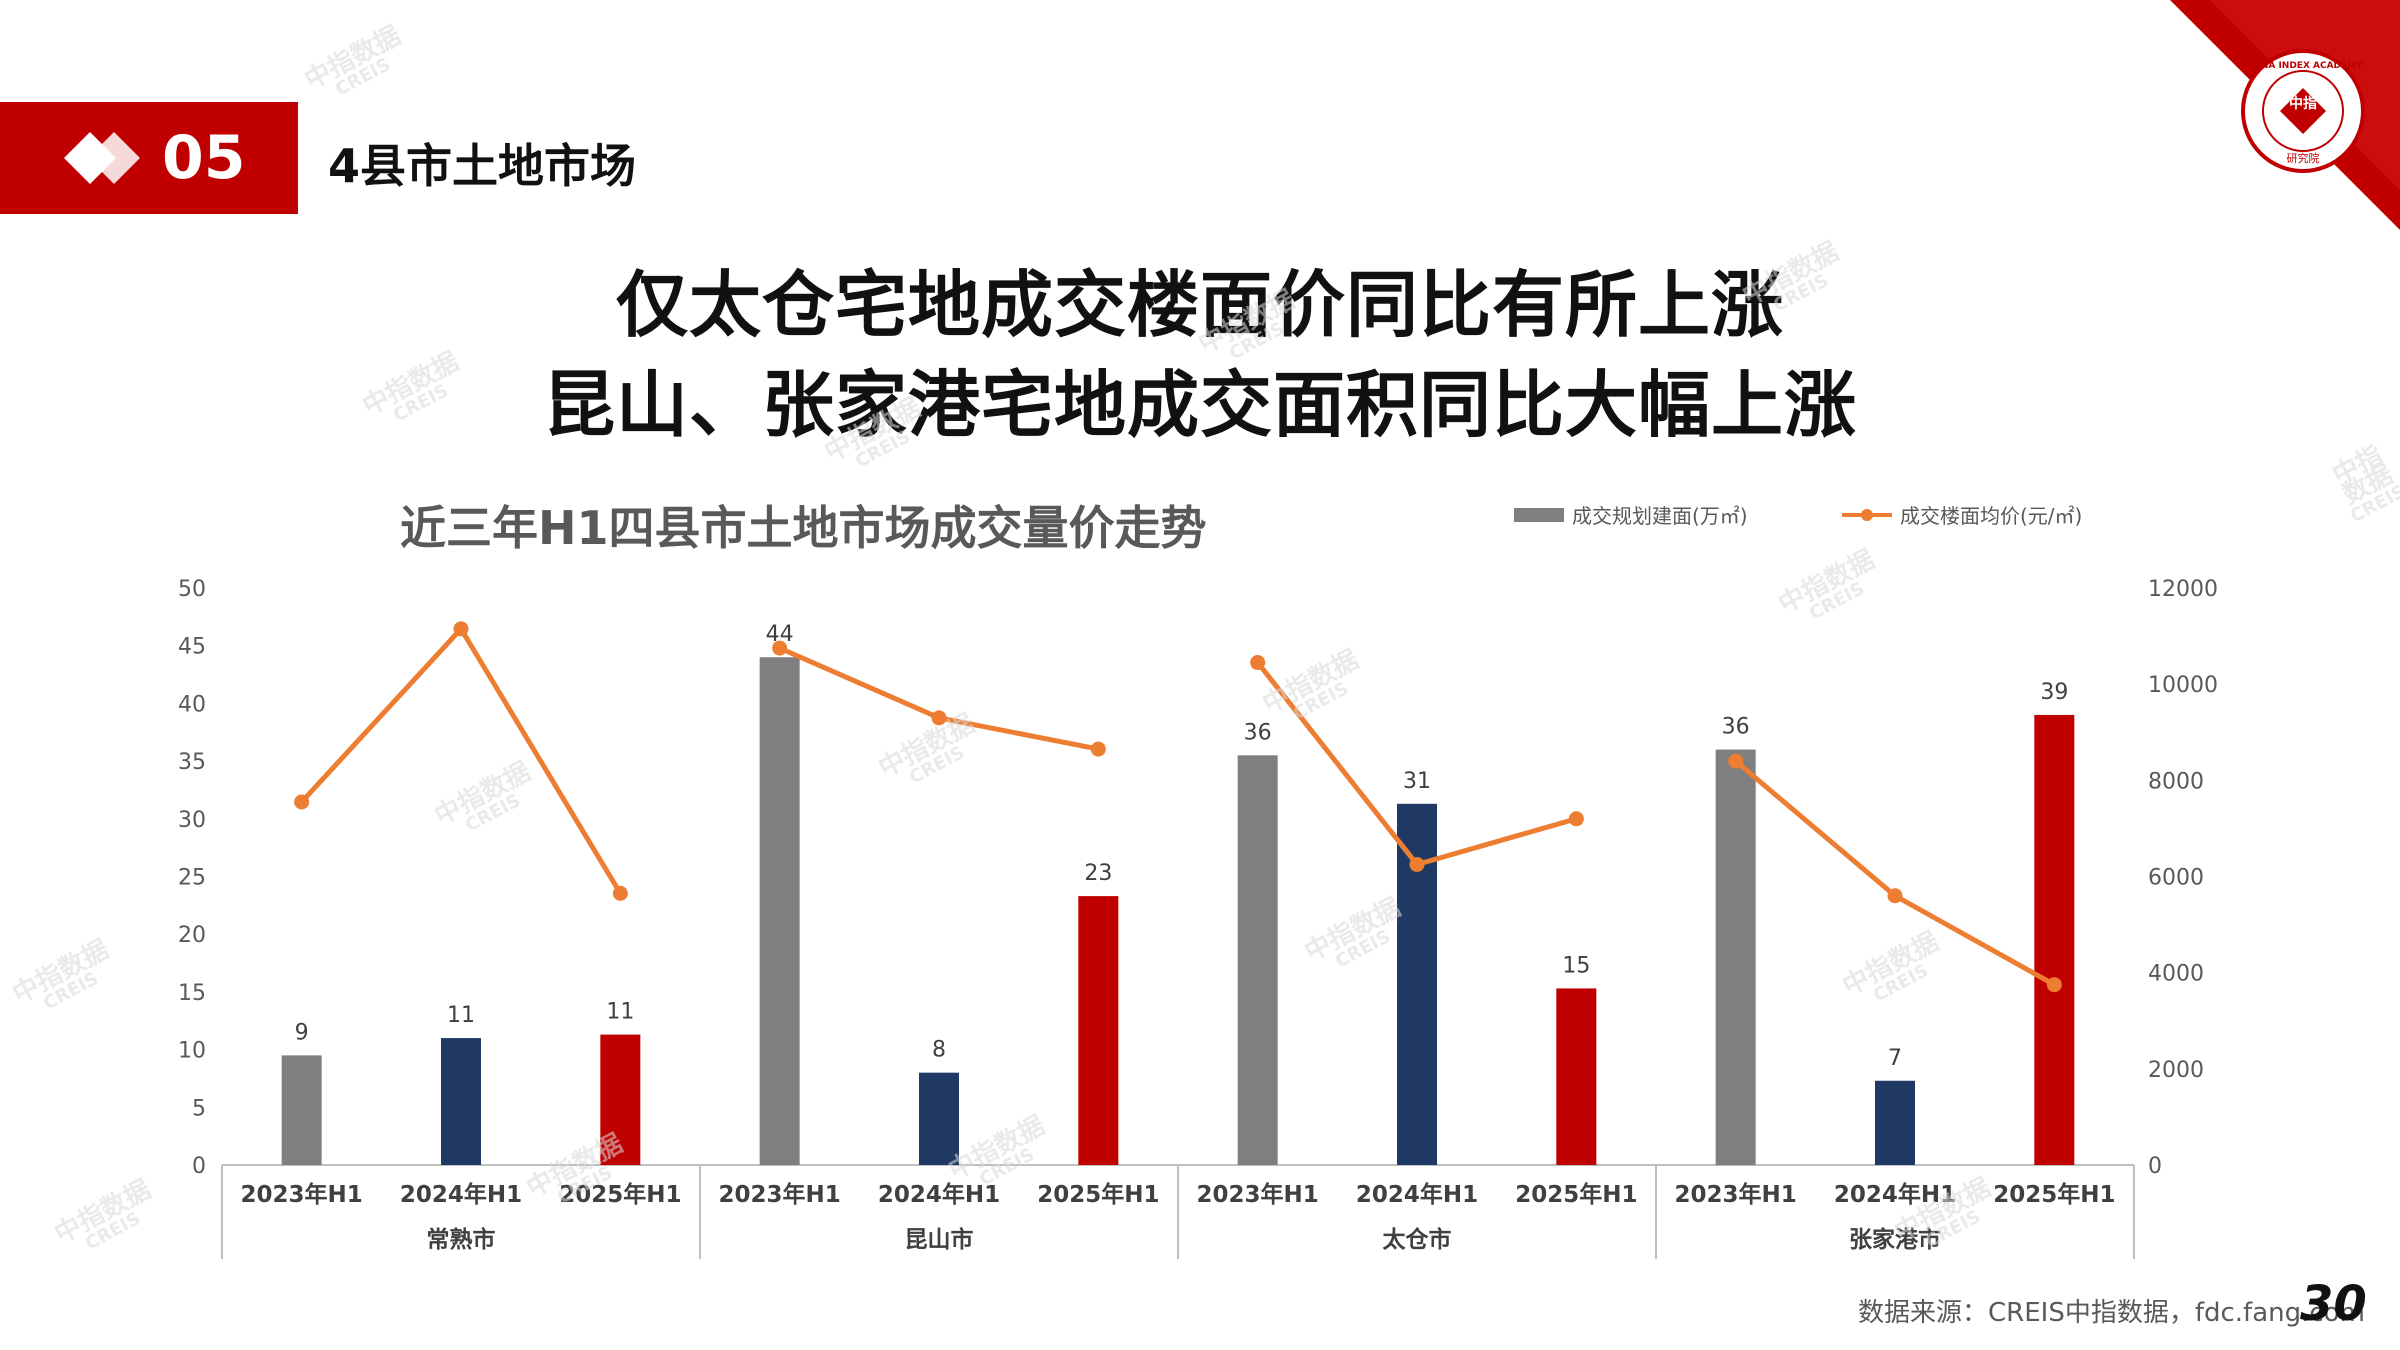  What do you see at coordinates (1660, 516) in the screenshot?
I see `legend-area-label: 成交规划建面(万㎡)` at bounding box center [1660, 516].